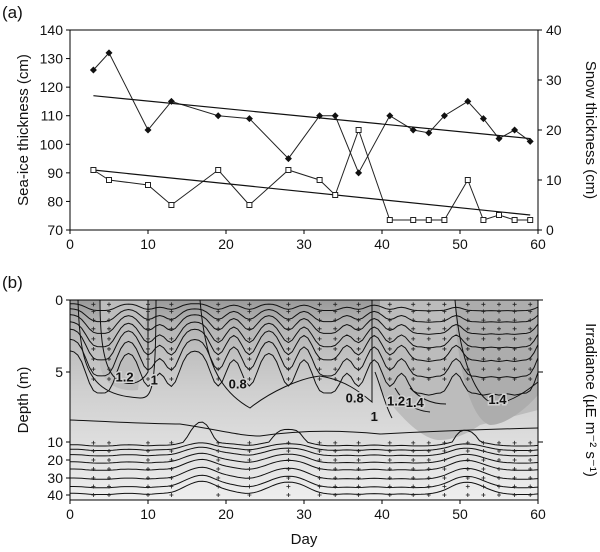 This screenshot has width=600, height=552. What do you see at coordinates (59, 372) in the screenshot?
I see `y-tick-label: 5` at bounding box center [59, 372].